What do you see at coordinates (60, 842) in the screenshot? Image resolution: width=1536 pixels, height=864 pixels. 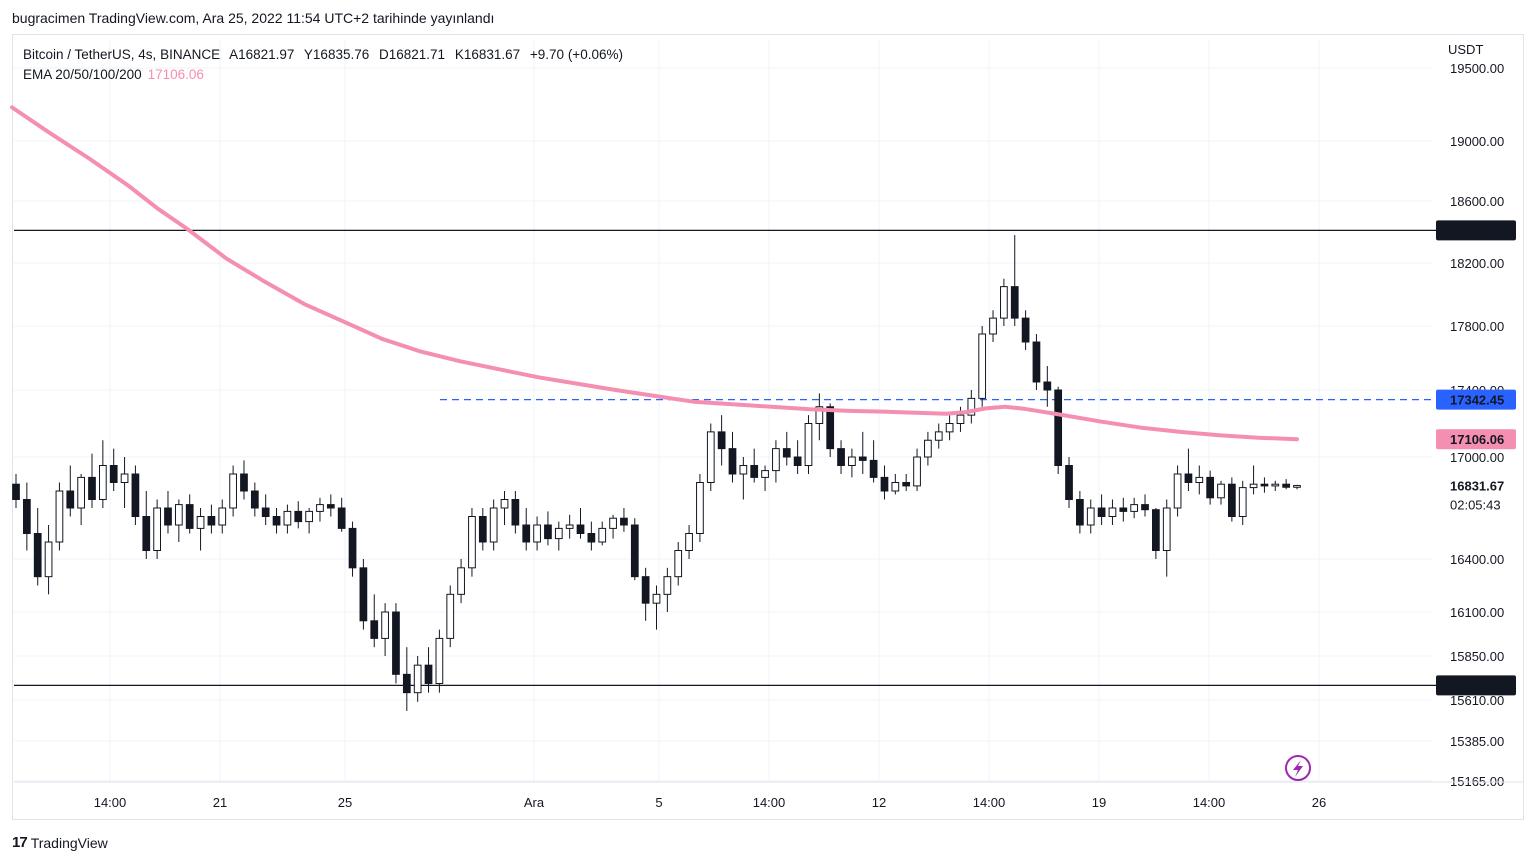 I see `tradingview-brand: 17 TradingView` at bounding box center [60, 842].